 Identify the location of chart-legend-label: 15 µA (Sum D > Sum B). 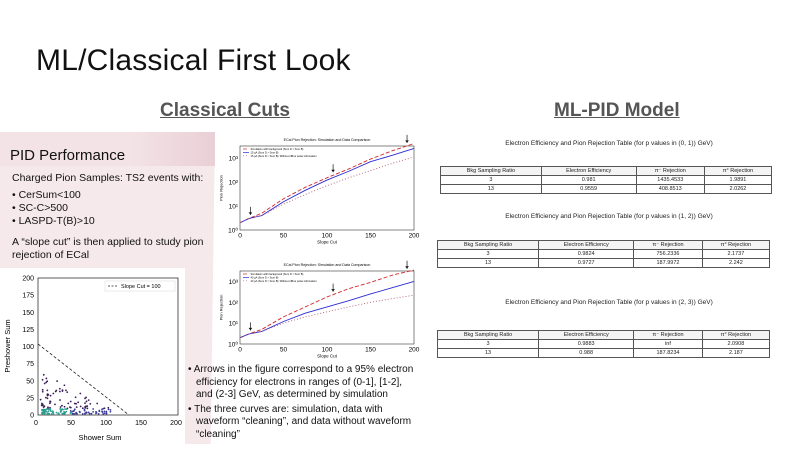
(265, 152).